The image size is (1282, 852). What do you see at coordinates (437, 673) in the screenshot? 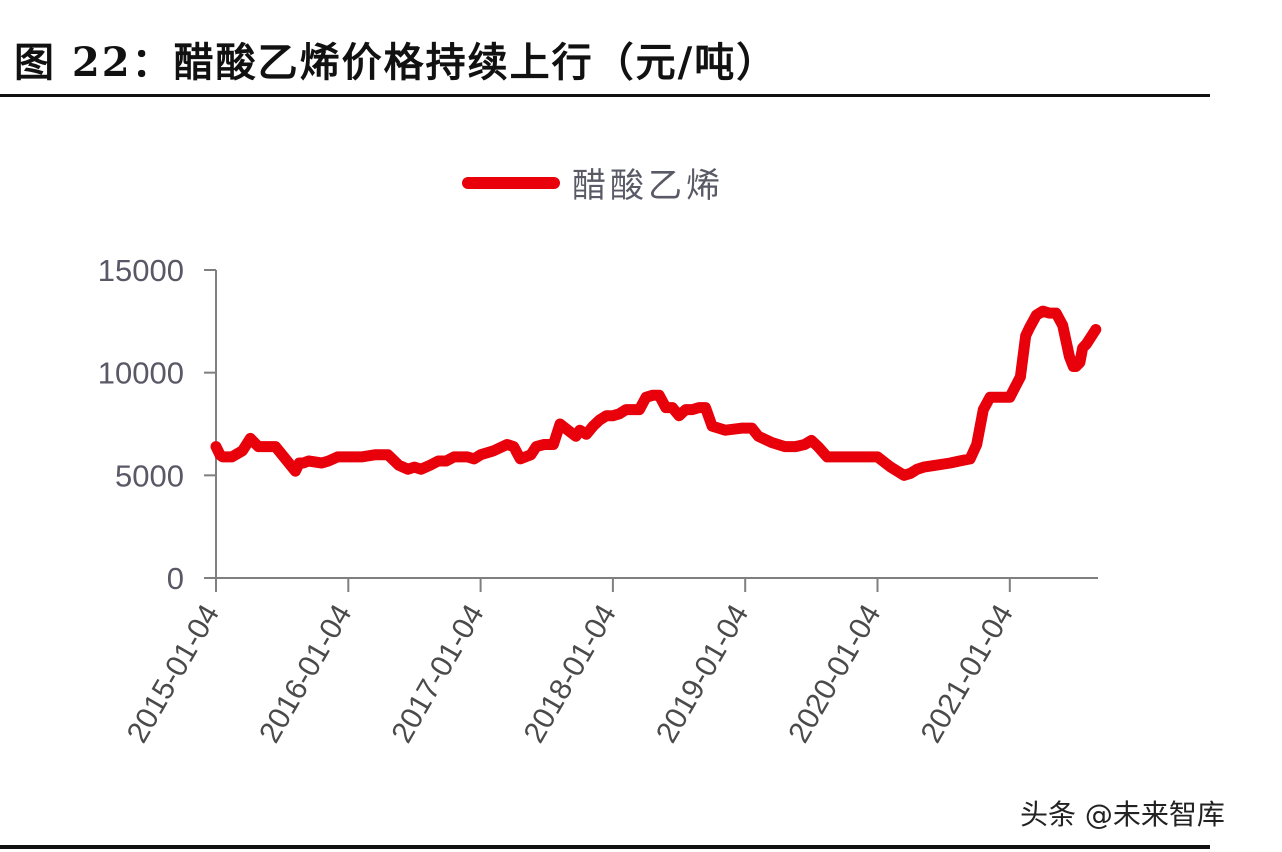
I see `x-tick-label: 2017-01-04` at bounding box center [437, 673].